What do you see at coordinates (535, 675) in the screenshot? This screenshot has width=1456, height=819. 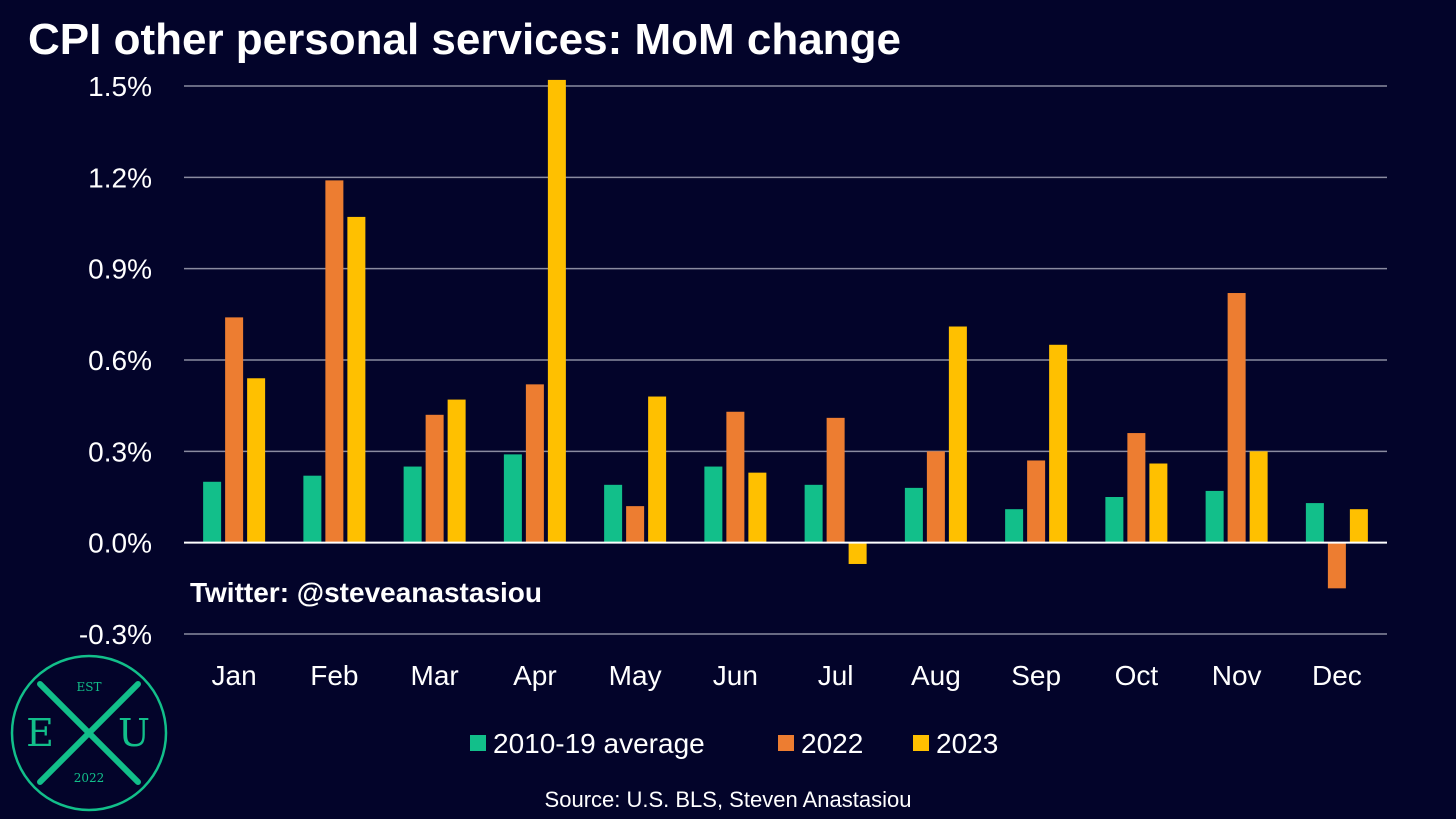 I see `x-tick-label: Apr` at bounding box center [535, 675].